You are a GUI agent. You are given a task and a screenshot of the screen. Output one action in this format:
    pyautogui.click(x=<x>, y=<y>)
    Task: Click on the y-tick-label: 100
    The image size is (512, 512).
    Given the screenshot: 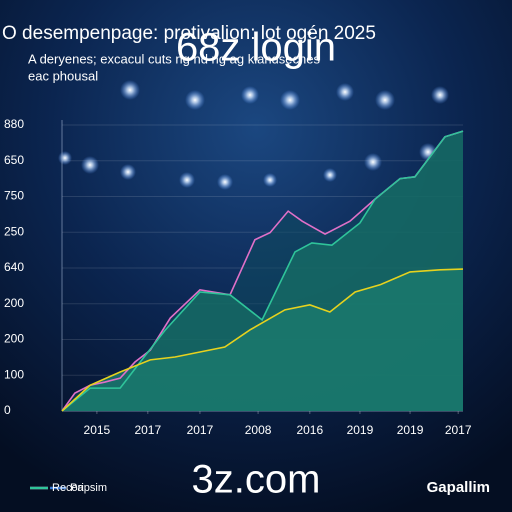 What is the action you would take?
    pyautogui.click(x=14, y=374)
    